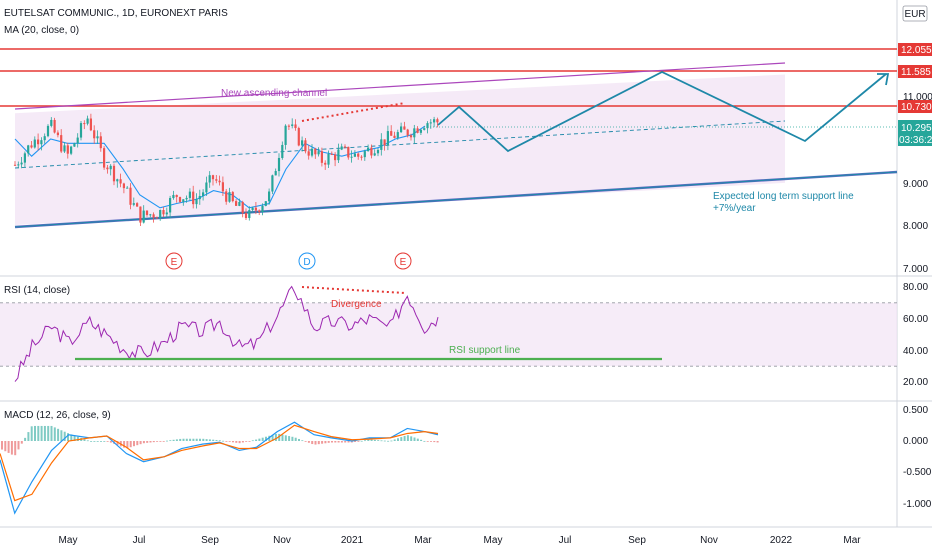 The width and height of the screenshot is (932, 550). Describe the element at coordinates (353, 290) in the screenshot. I see `rsi-divergence-line` at that location.